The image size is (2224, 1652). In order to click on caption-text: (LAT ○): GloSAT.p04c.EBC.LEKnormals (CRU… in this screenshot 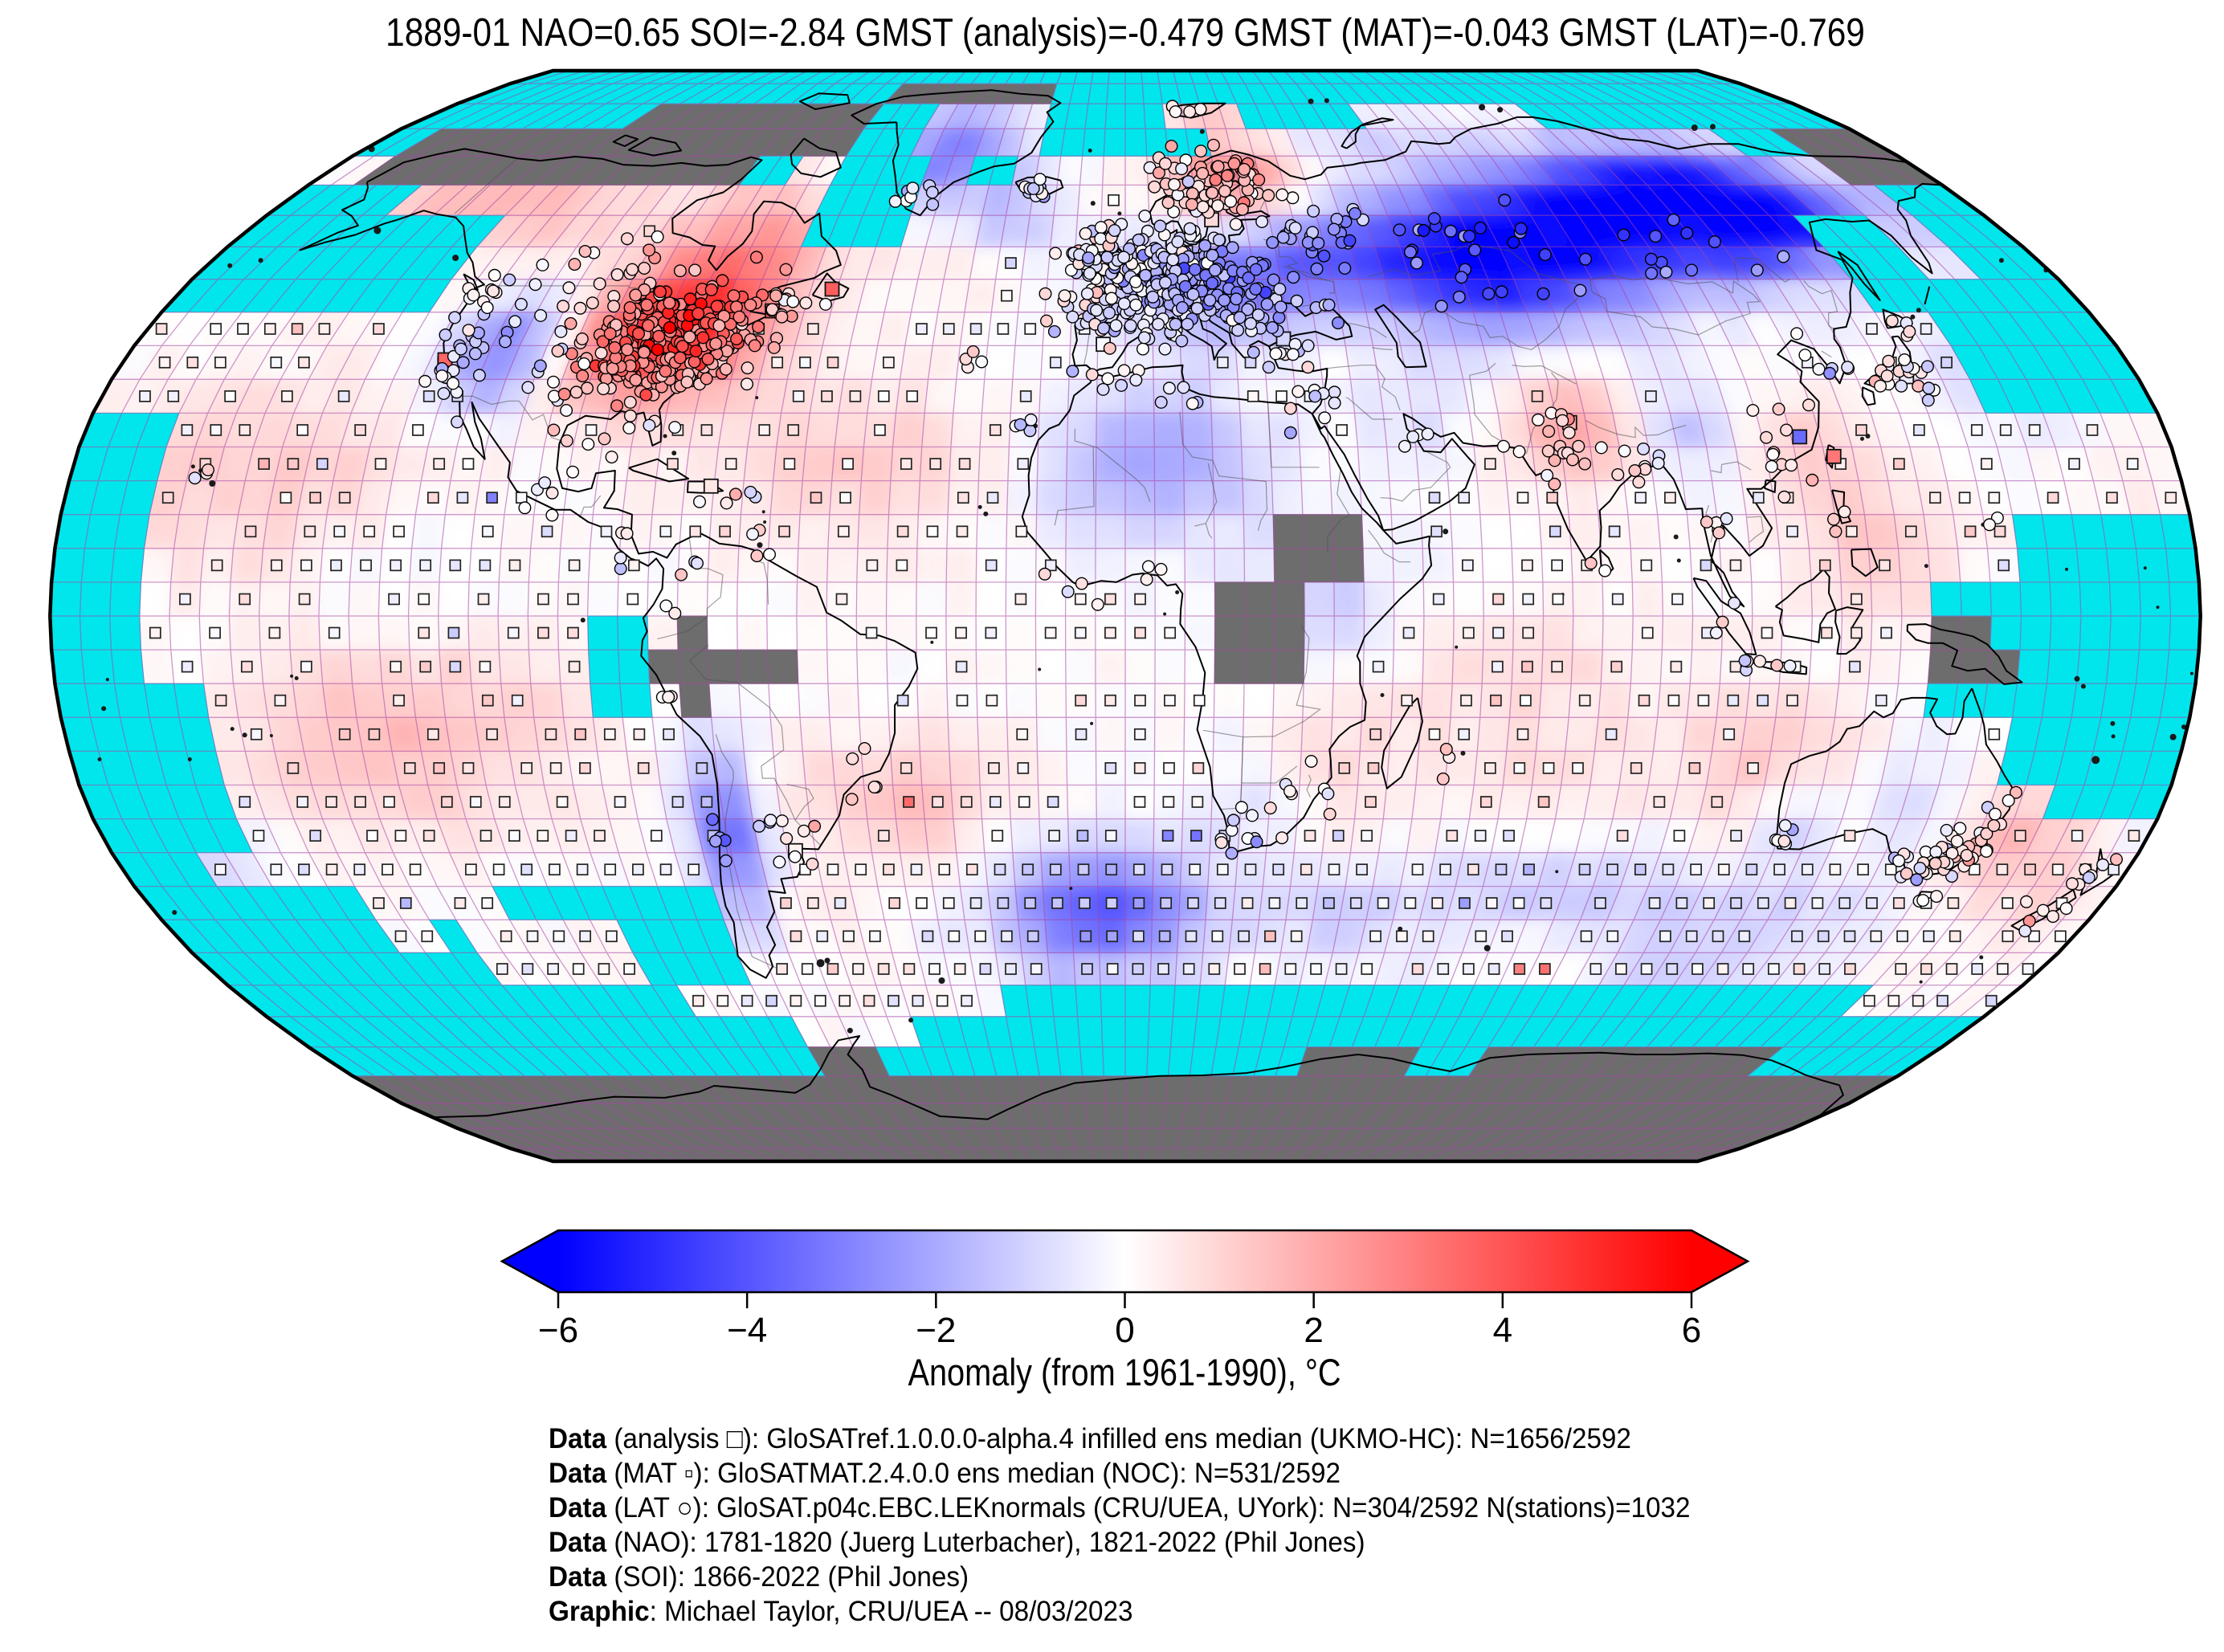, I will do `click(1148, 1508)`.